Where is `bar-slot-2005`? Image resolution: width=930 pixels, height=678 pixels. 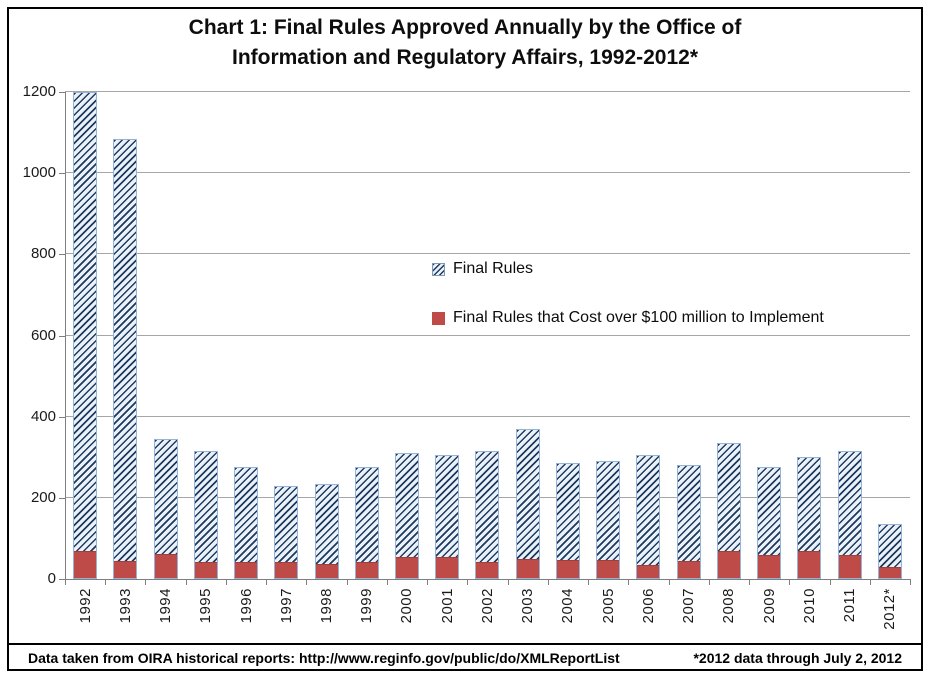 bar-slot-2005 is located at coordinates (608, 335).